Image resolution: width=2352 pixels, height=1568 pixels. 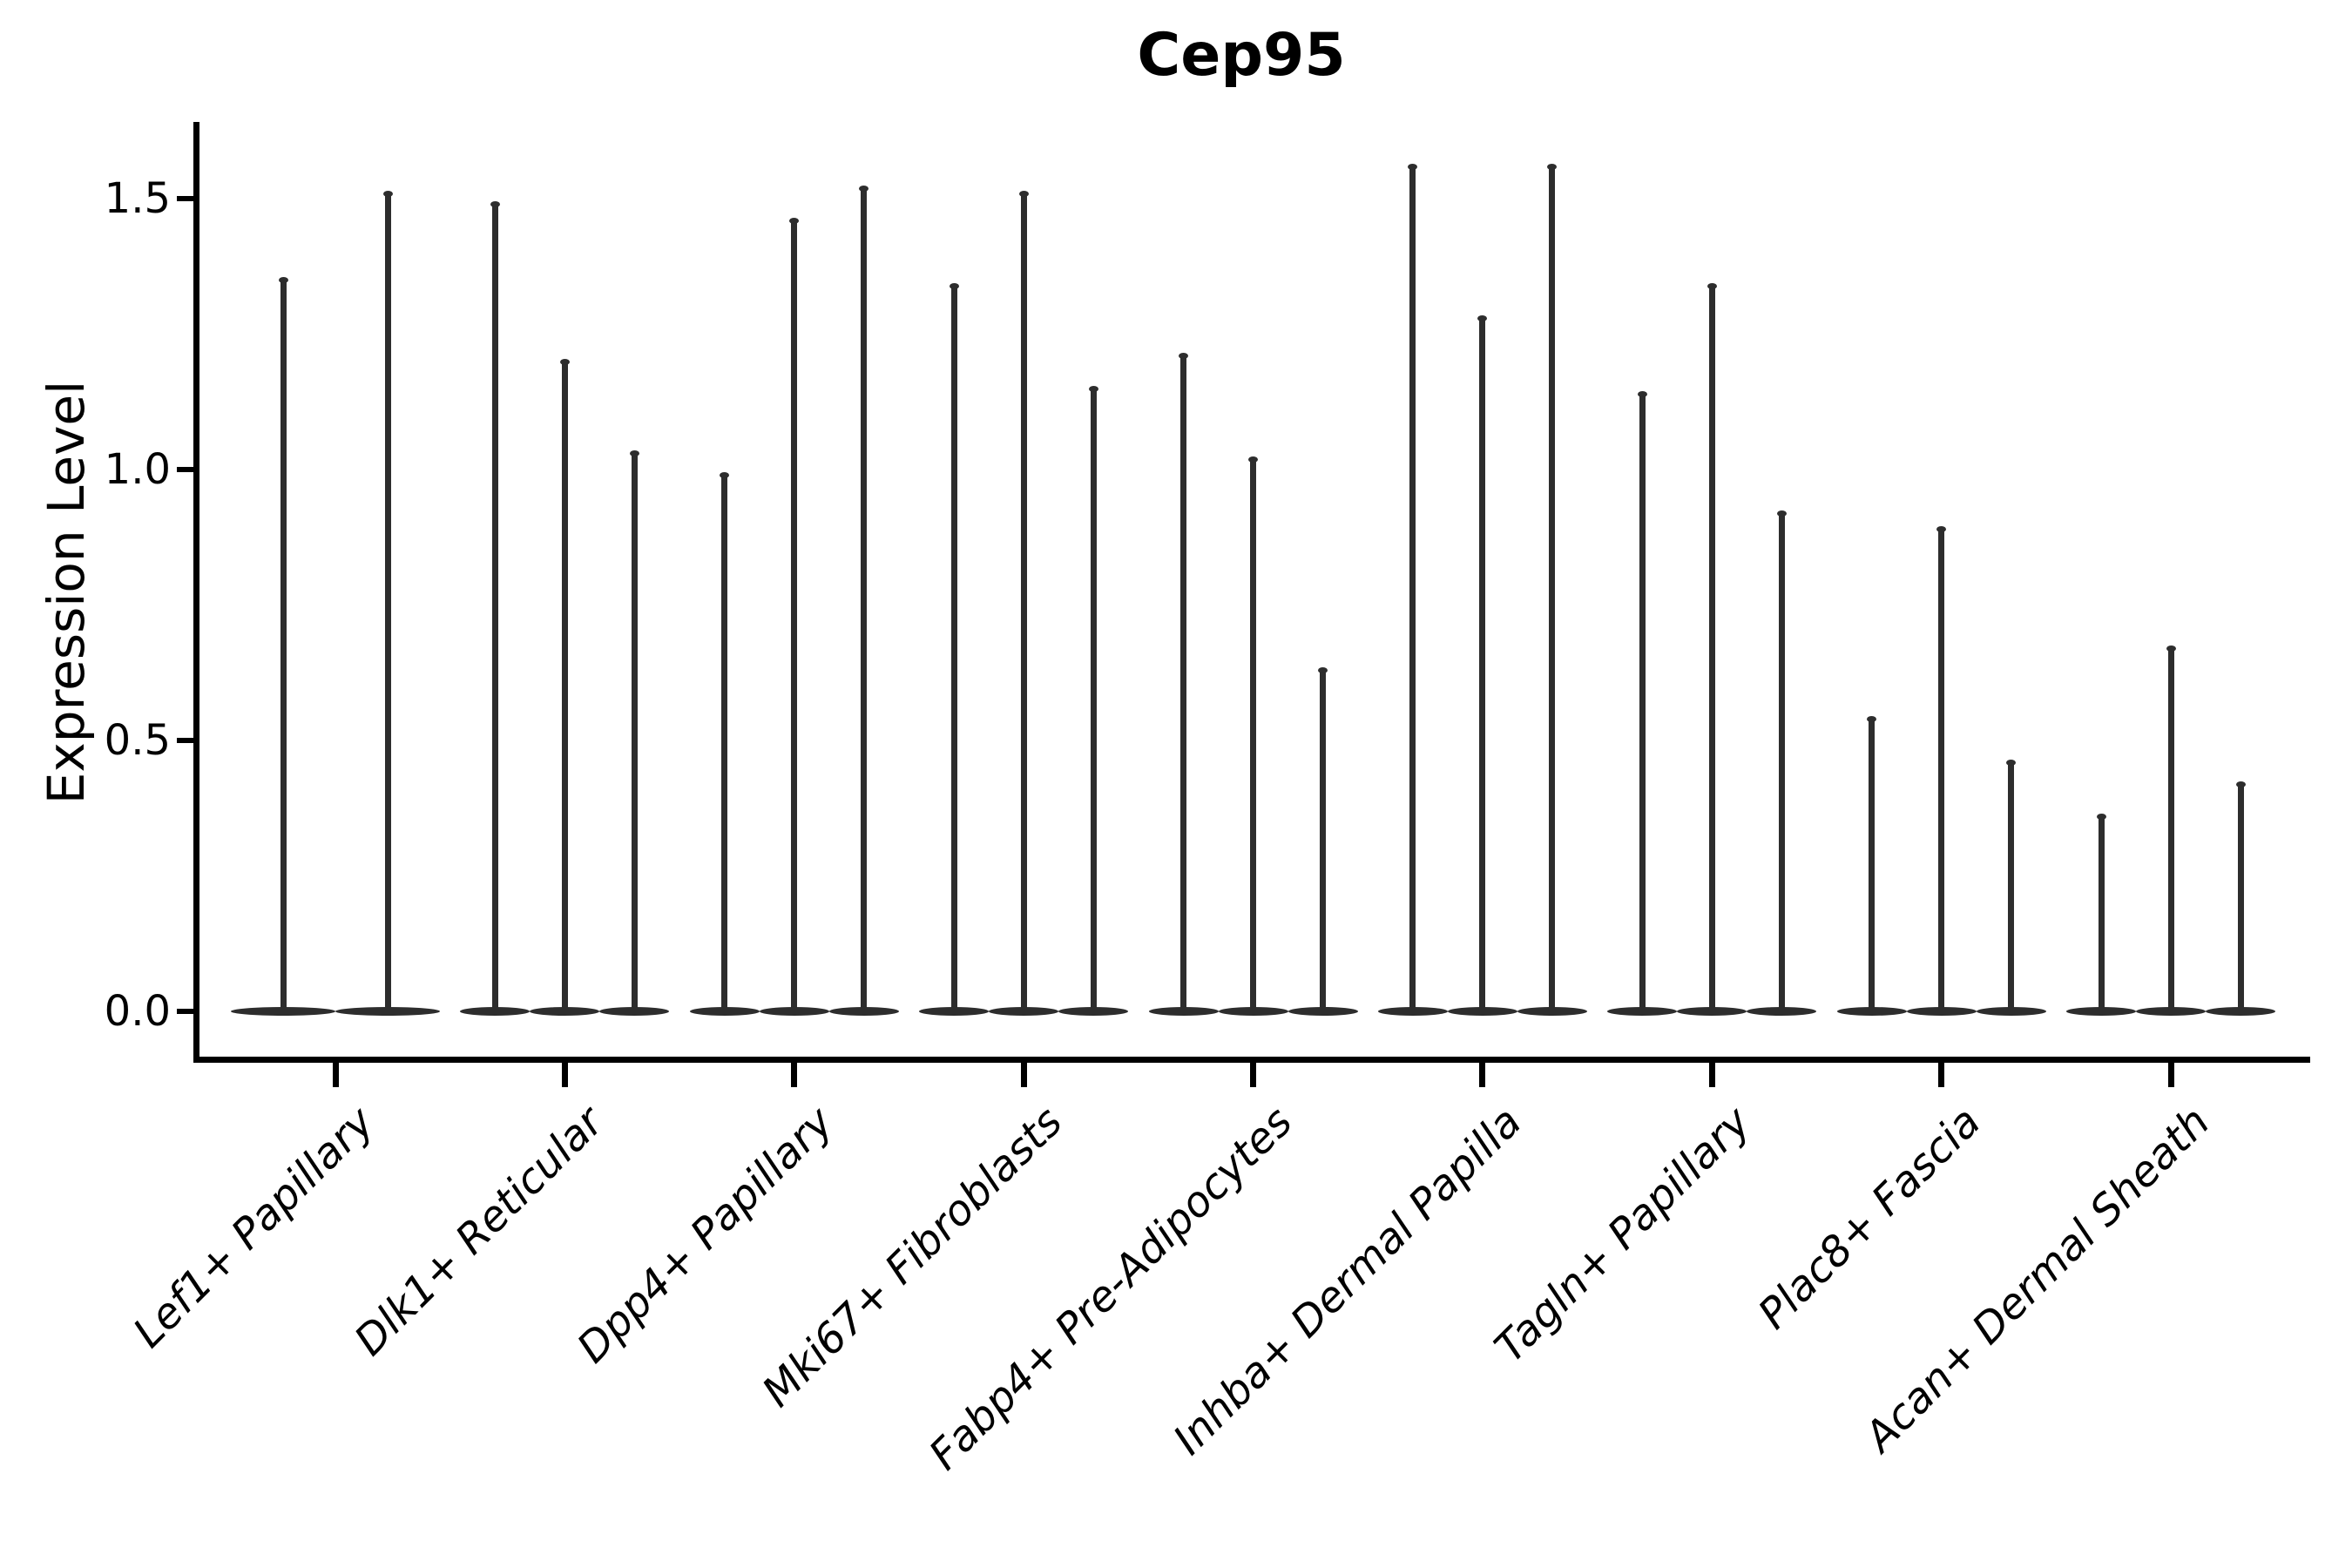 I want to click on x-tick-label: Fabp4+ Pre-Adipocytes, so click(x=1110, y=1289).